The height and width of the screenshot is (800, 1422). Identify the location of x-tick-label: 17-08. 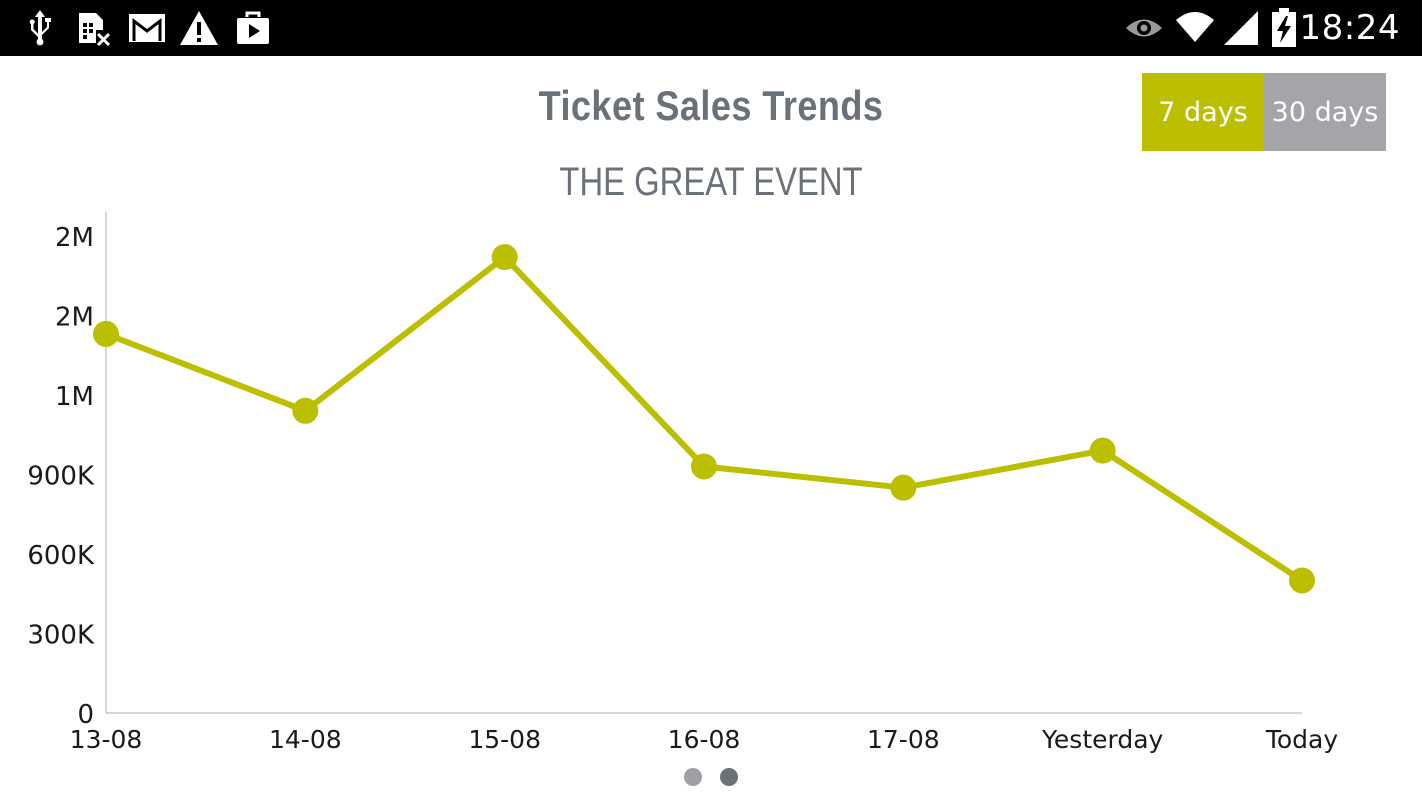
(903, 739).